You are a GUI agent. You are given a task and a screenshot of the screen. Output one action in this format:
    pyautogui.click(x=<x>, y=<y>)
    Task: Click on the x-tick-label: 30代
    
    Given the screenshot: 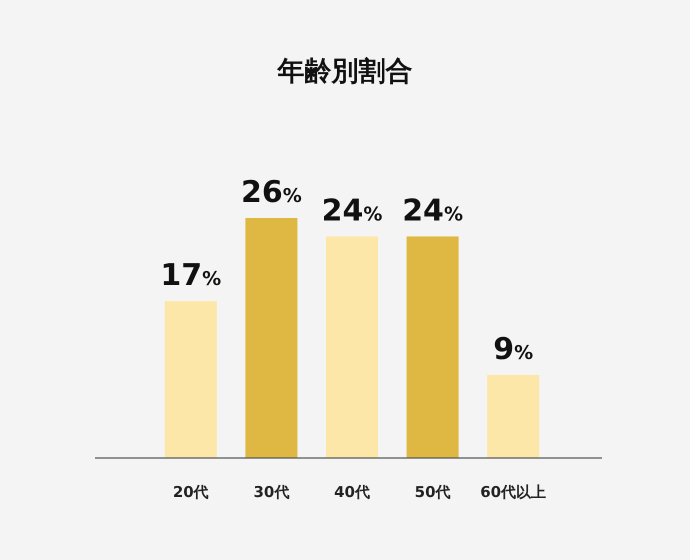 What is the action you would take?
    pyautogui.click(x=271, y=492)
    